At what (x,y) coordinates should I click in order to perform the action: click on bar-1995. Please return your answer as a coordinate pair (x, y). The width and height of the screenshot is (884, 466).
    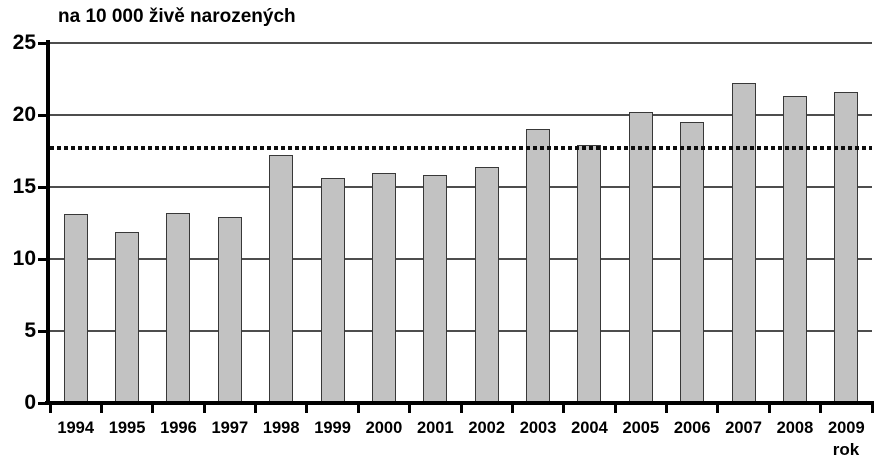
    Looking at the image, I should click on (127, 317).